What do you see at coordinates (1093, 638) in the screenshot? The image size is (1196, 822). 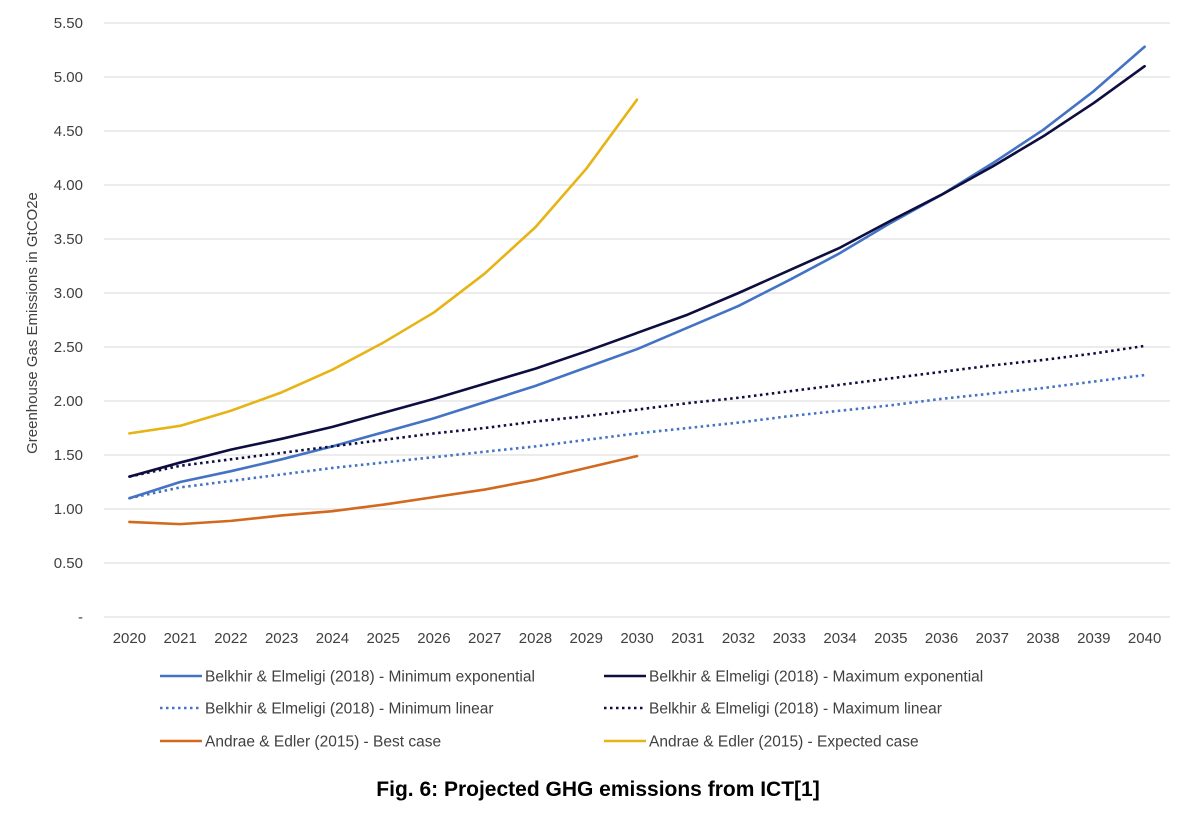 I see `x-tick-label: 2039` at bounding box center [1093, 638].